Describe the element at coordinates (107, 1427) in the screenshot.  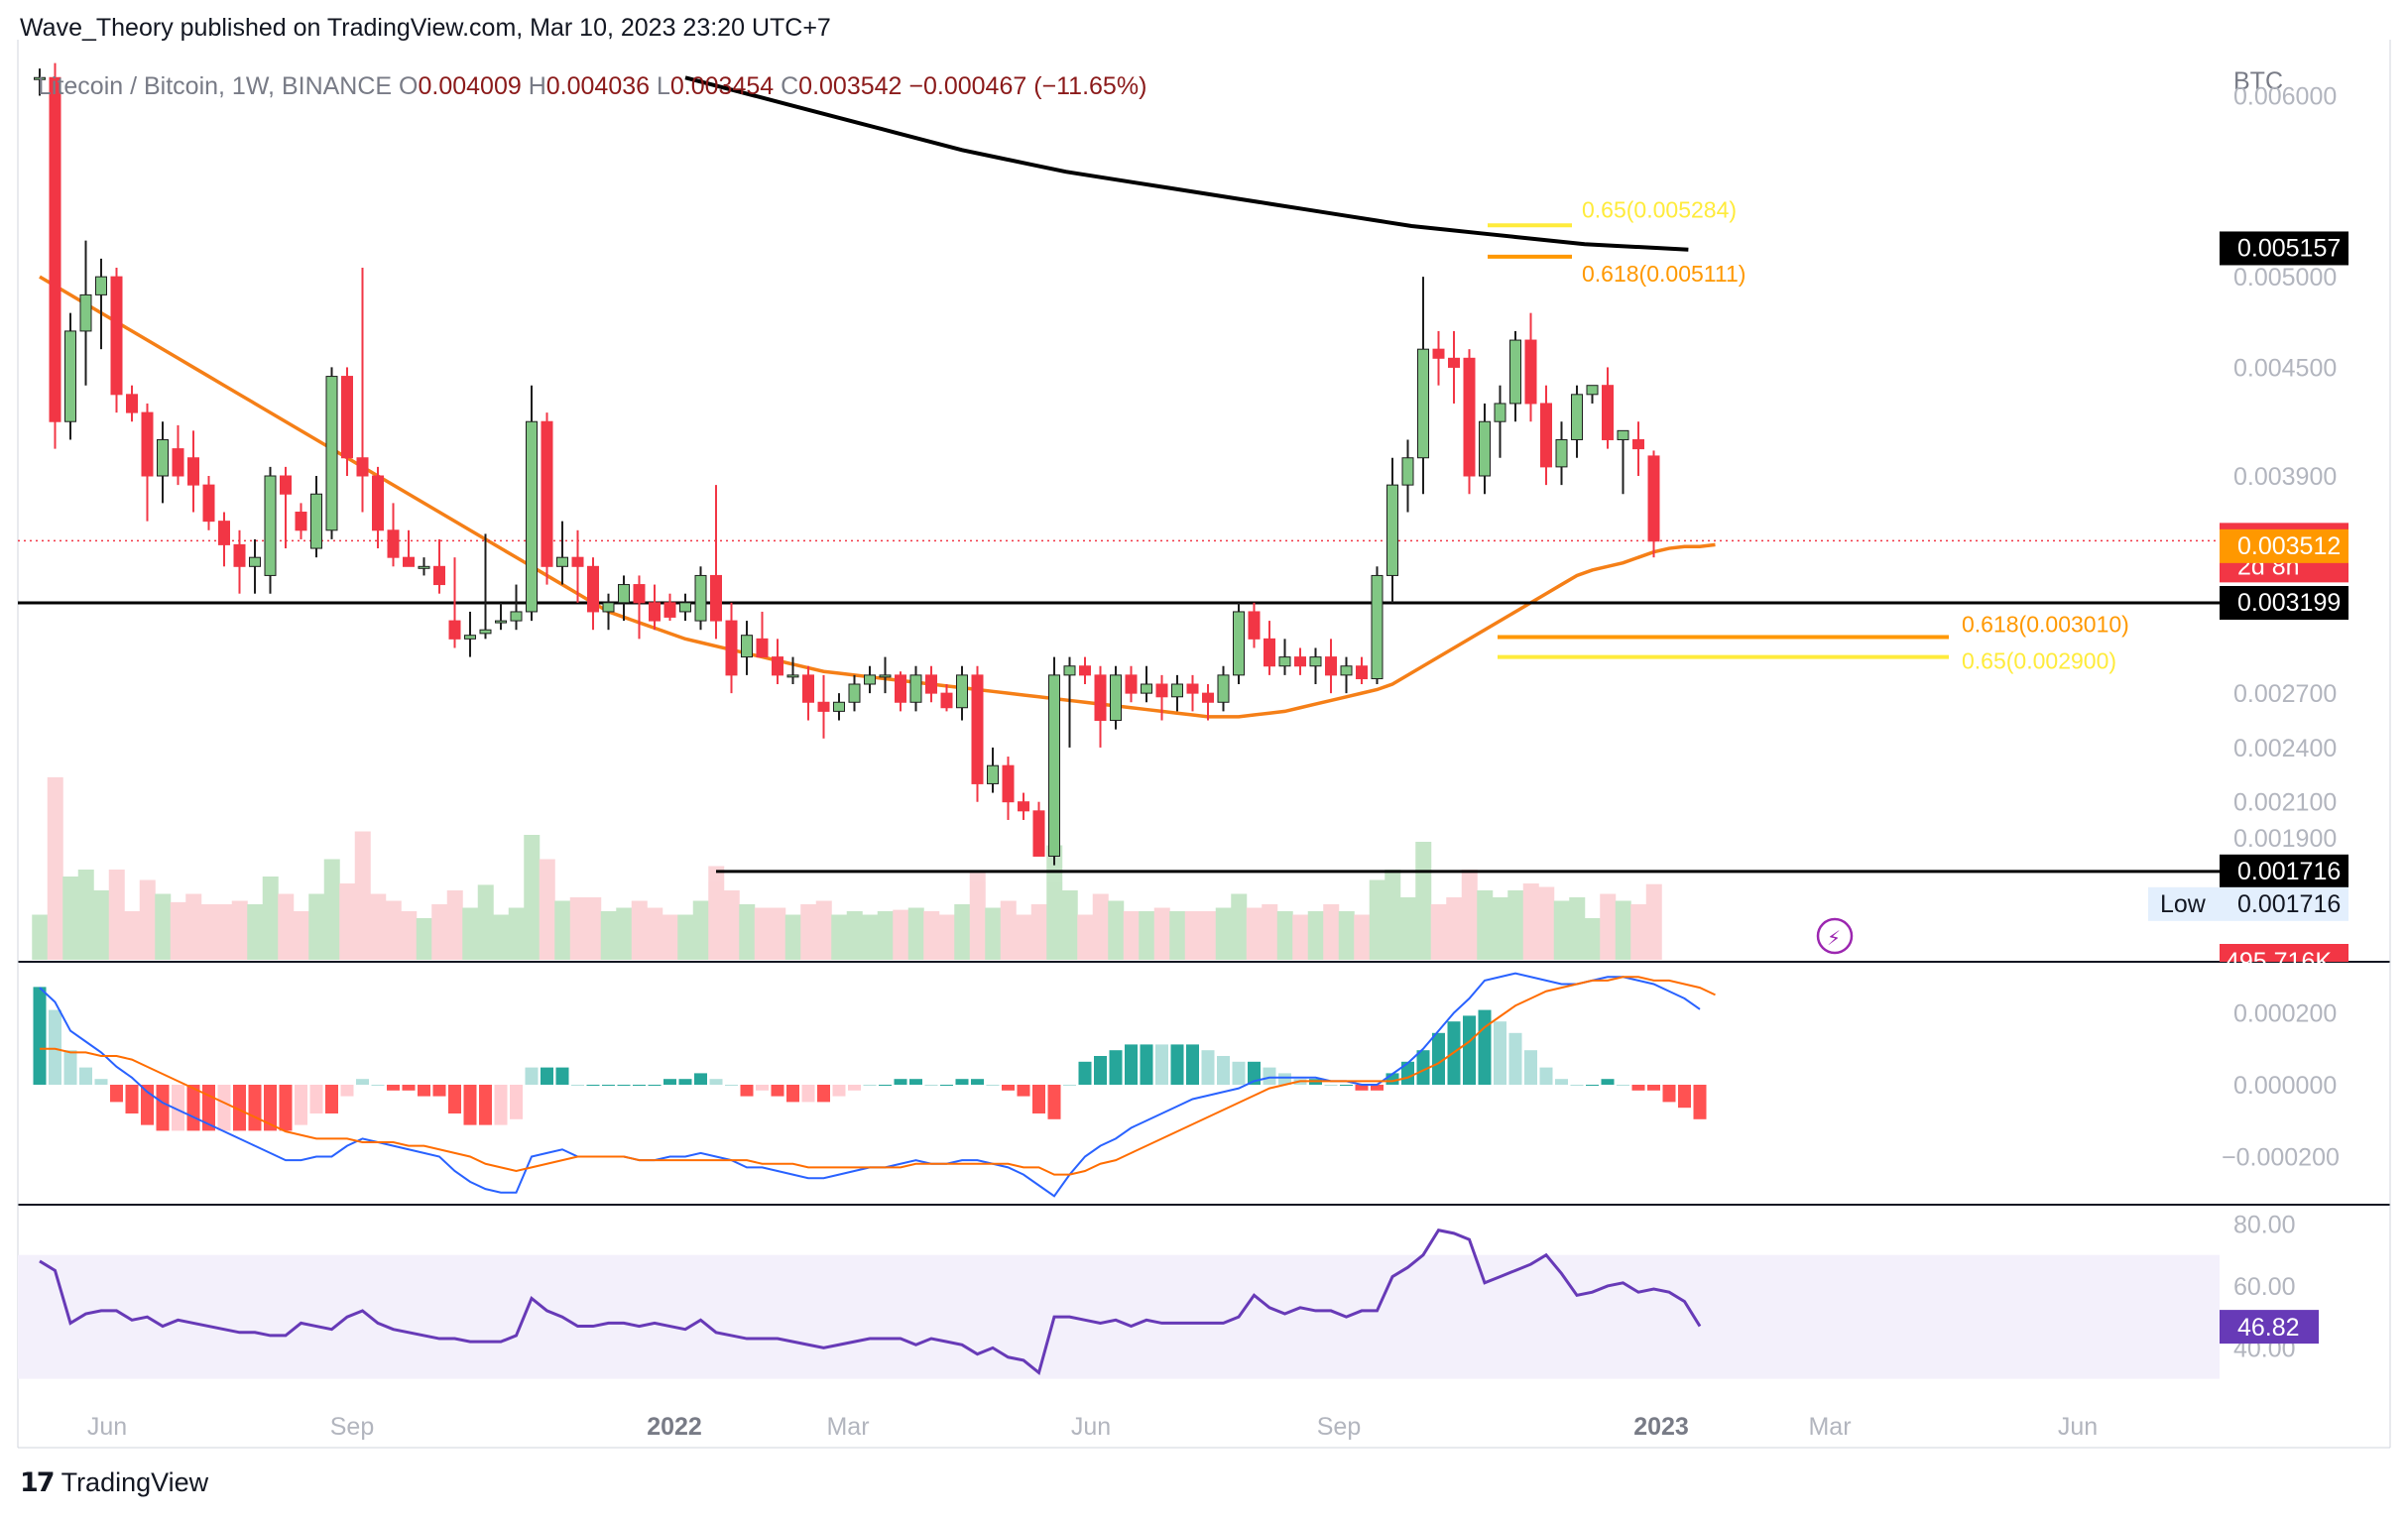
I see `time-tick-label: Jun` at that location.